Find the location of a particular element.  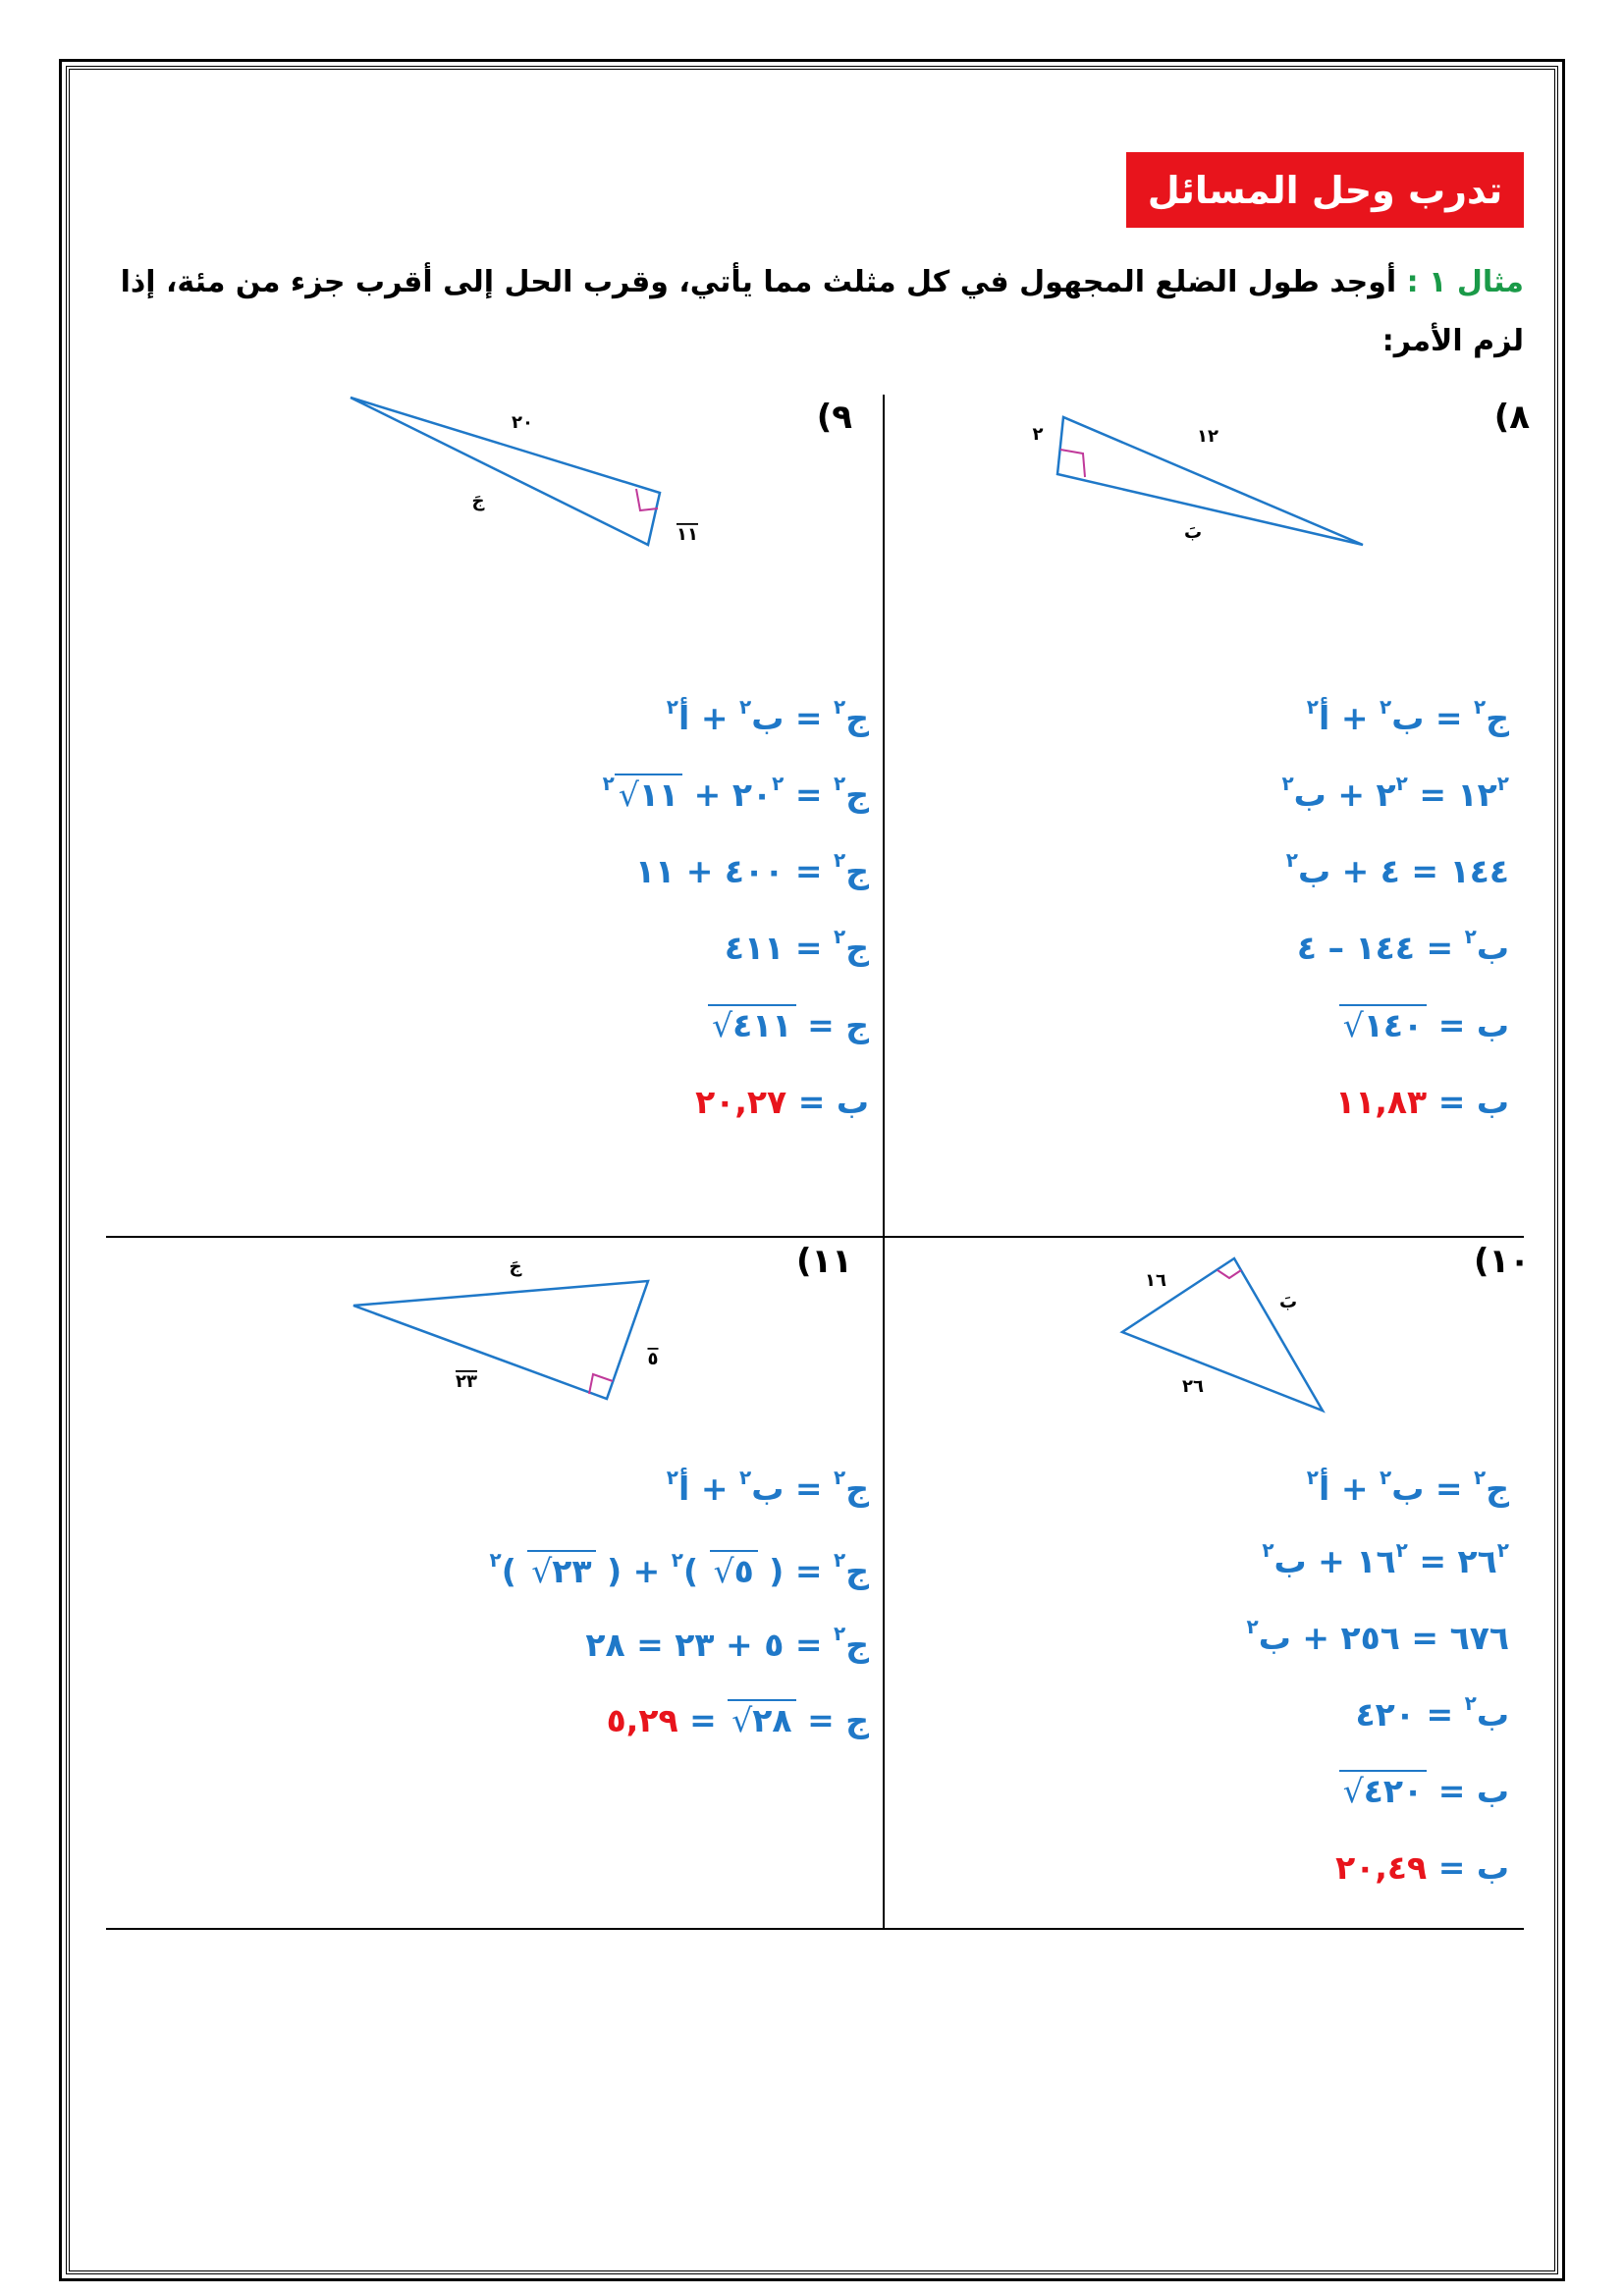

equation: ب = ١٤٠ is located at coordinates (1423, 1024).